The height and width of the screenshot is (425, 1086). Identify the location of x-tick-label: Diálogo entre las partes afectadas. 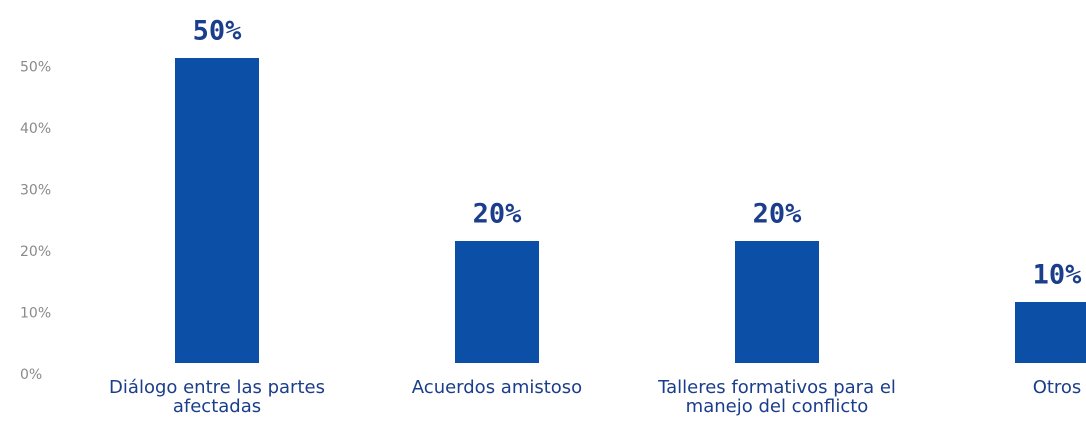
(217, 397).